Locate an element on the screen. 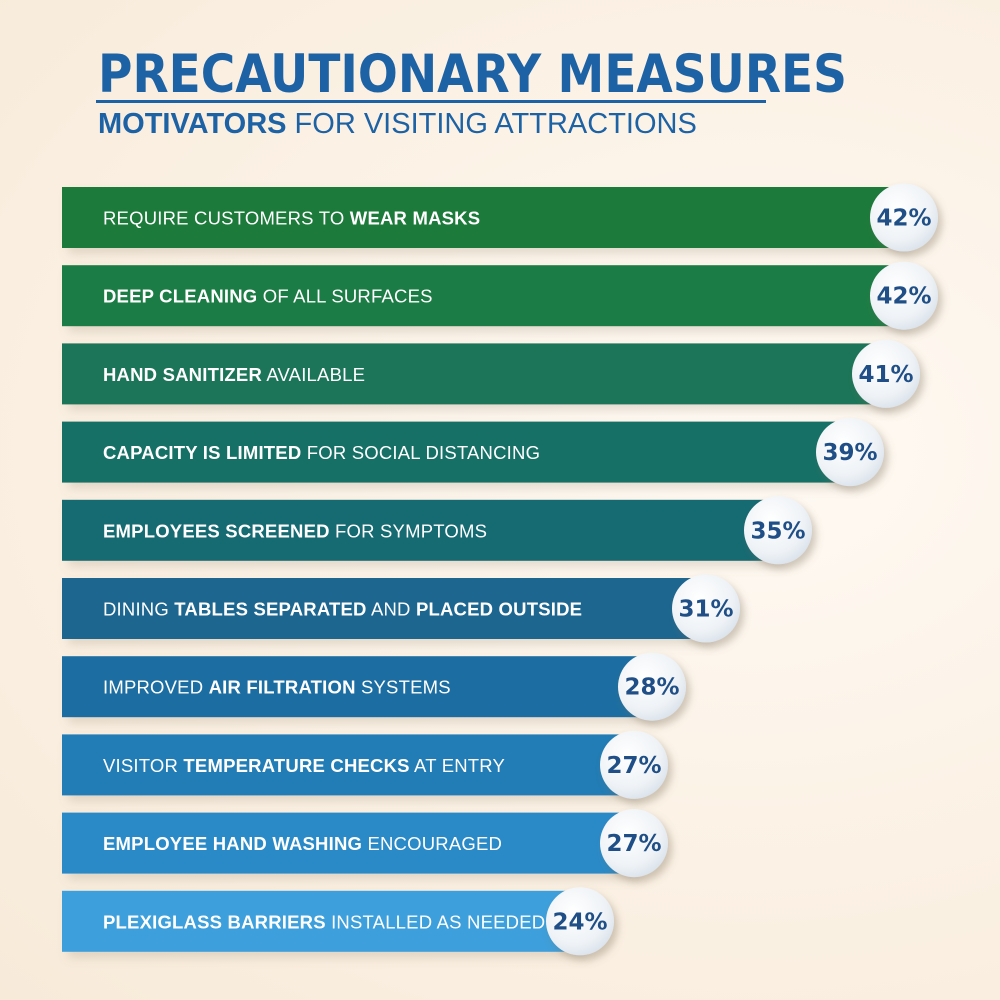 The height and width of the screenshot is (1000, 1000). bar-value-label: 31% is located at coordinates (705, 610).